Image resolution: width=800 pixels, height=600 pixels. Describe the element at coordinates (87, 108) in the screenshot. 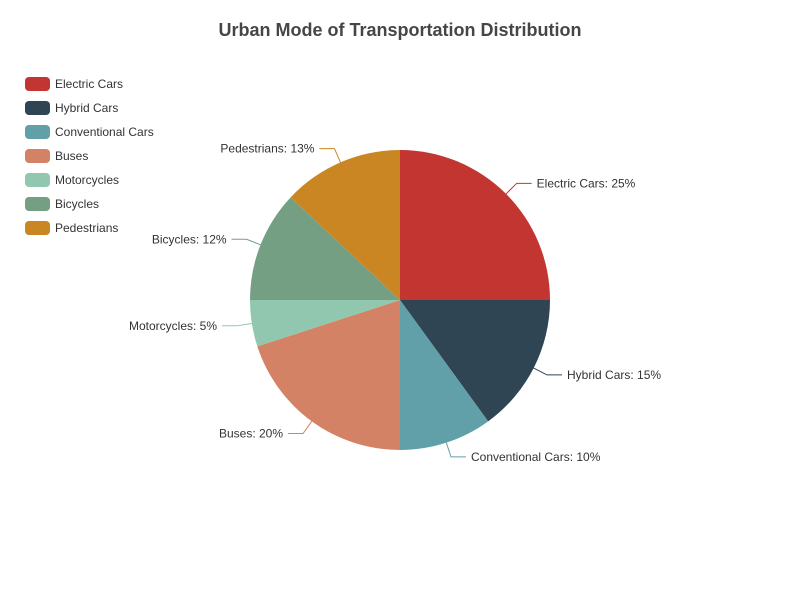

I see `legend-label: Hybrid Cars` at that location.